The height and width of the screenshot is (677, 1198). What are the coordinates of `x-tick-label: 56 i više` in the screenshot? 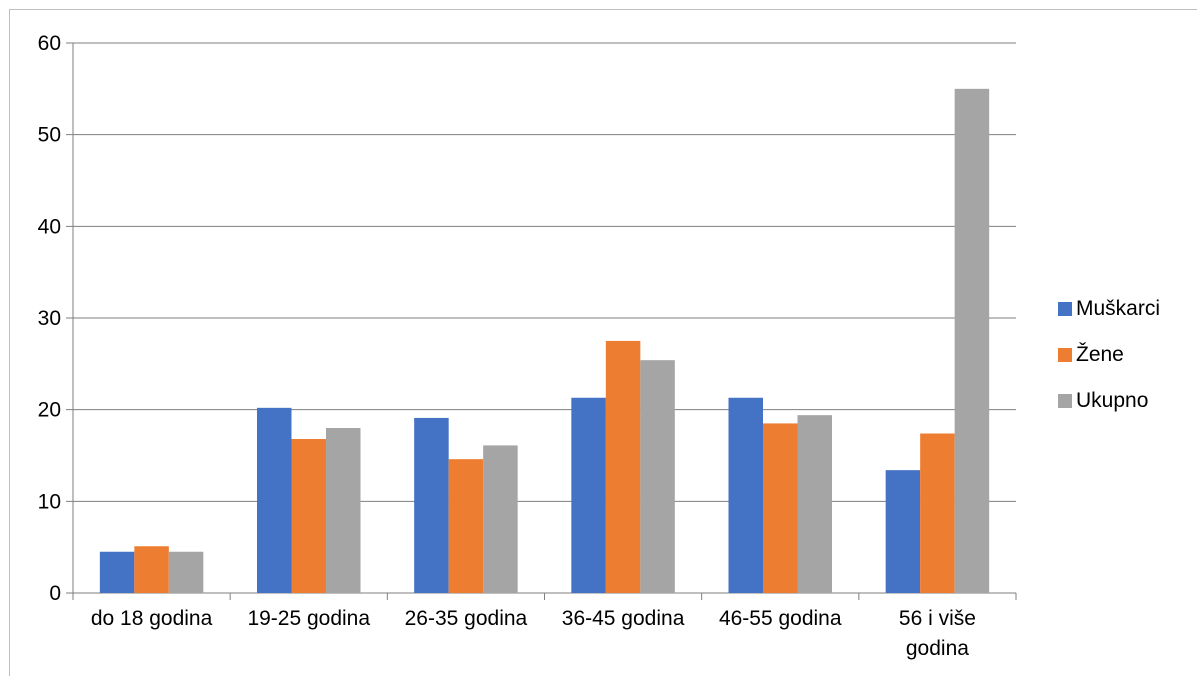 It's located at (937, 618).